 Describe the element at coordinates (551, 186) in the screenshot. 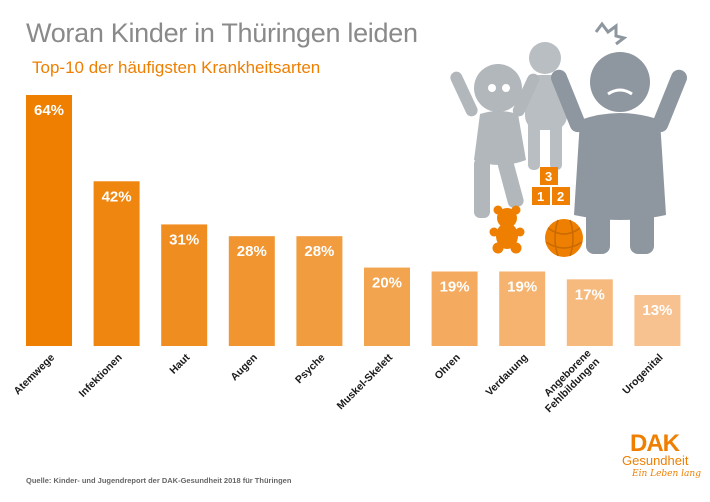

I see `toy-blocks: 3 1 2` at that location.